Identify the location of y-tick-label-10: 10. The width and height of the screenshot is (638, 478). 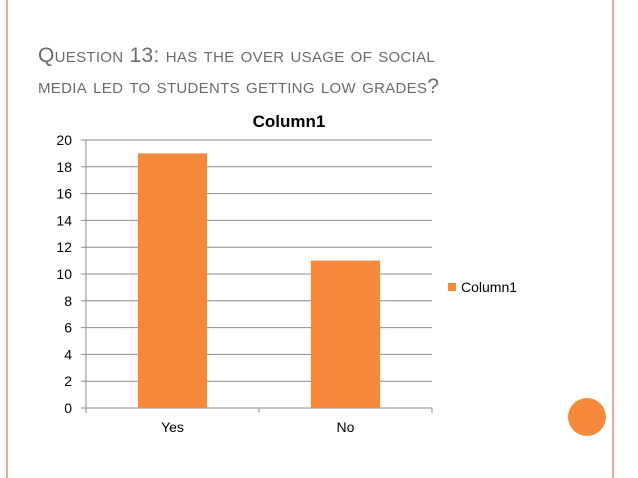
(64, 274).